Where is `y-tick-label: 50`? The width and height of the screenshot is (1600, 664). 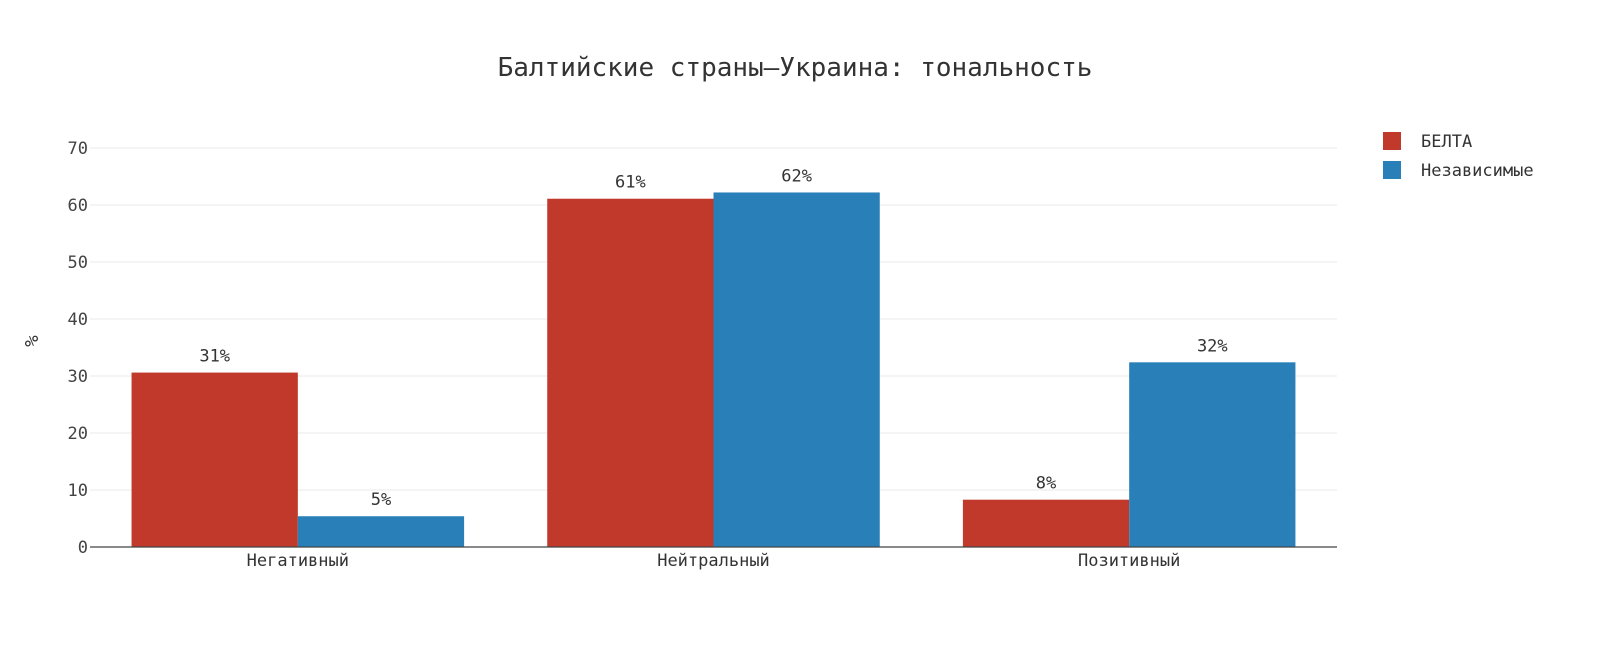 y-tick-label: 50 is located at coordinates (78, 263).